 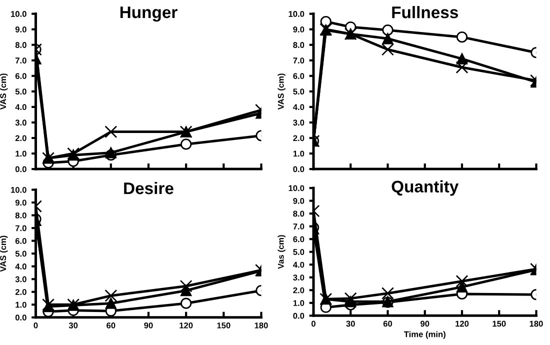 What do you see at coordinates (425, 335) in the screenshot?
I see `x-axis-title: Time (min)` at bounding box center [425, 335].